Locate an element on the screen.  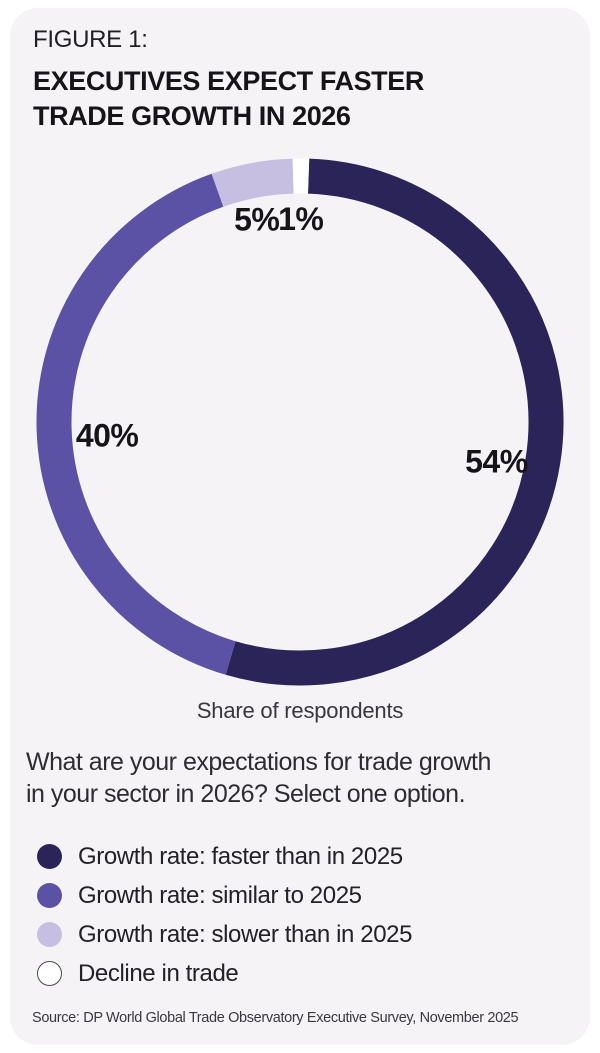
chart-caption: Share of respondents is located at coordinates (300, 710).